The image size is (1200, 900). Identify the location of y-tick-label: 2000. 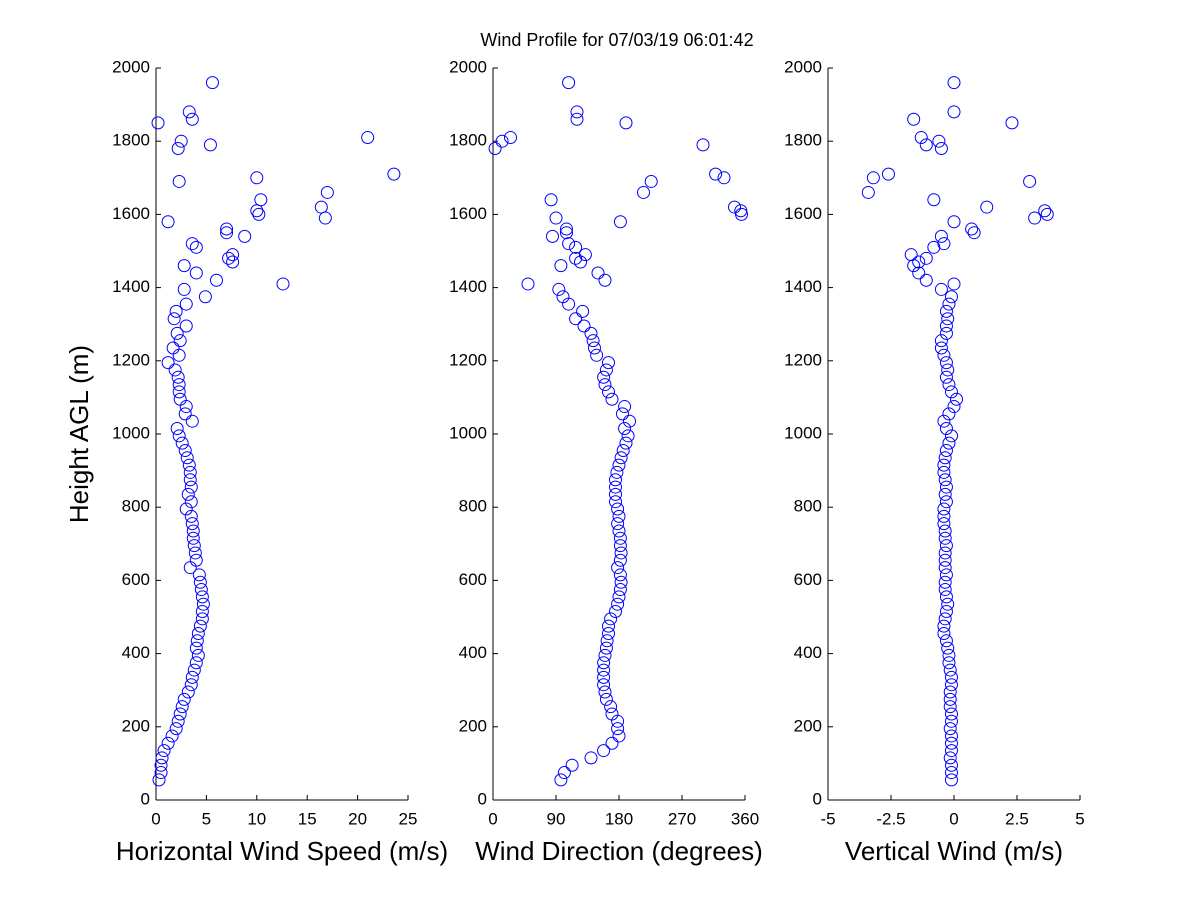
(131, 66).